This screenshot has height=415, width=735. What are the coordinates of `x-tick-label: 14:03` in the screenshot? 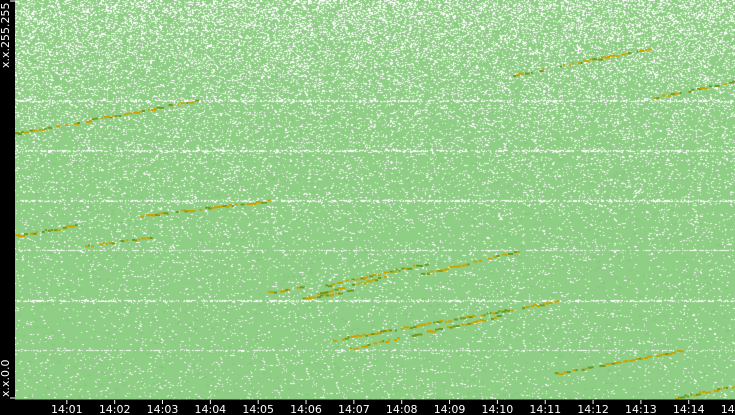 It's located at (163, 409).